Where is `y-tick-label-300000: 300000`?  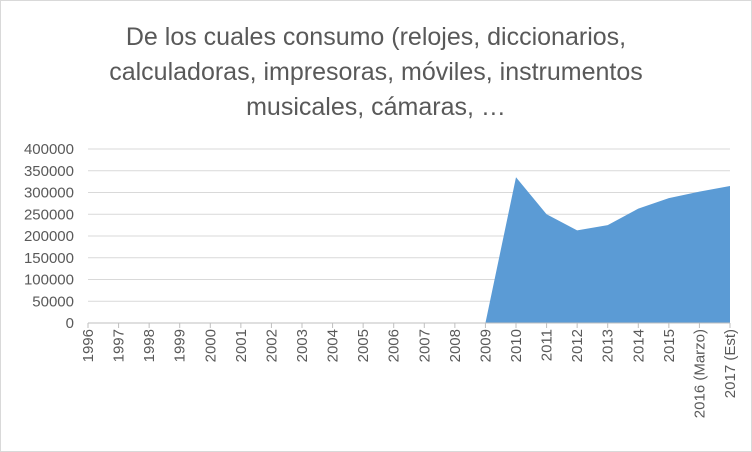 y-tick-label-300000: 300000 is located at coordinates (49, 193).